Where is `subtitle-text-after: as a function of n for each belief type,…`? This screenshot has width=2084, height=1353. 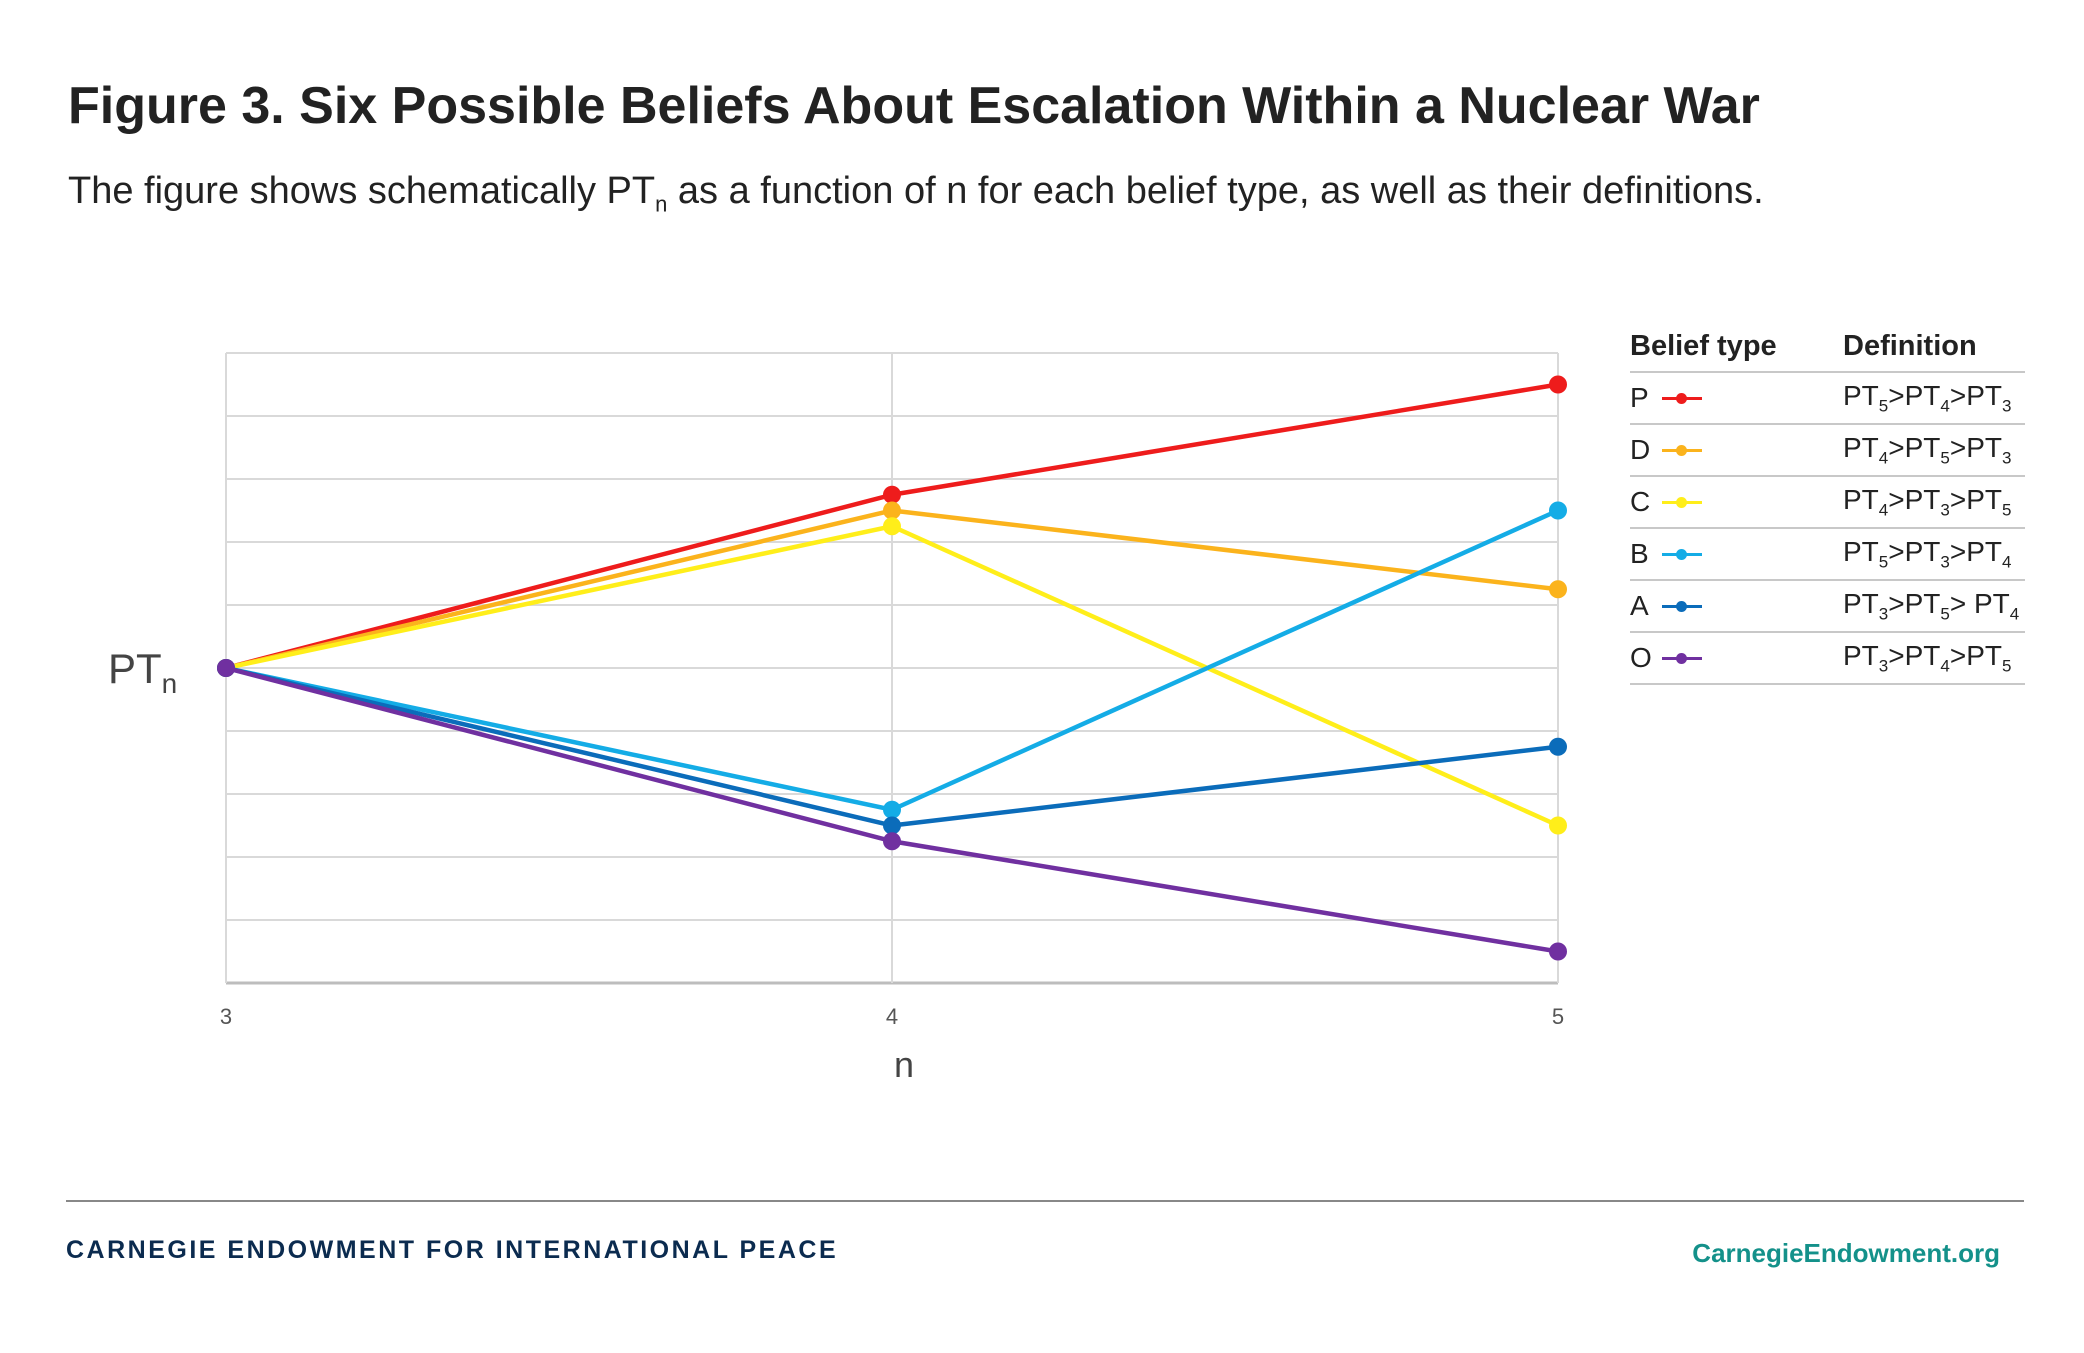 subtitle-text-after: as a function of n for each belief type,… is located at coordinates (1215, 191).